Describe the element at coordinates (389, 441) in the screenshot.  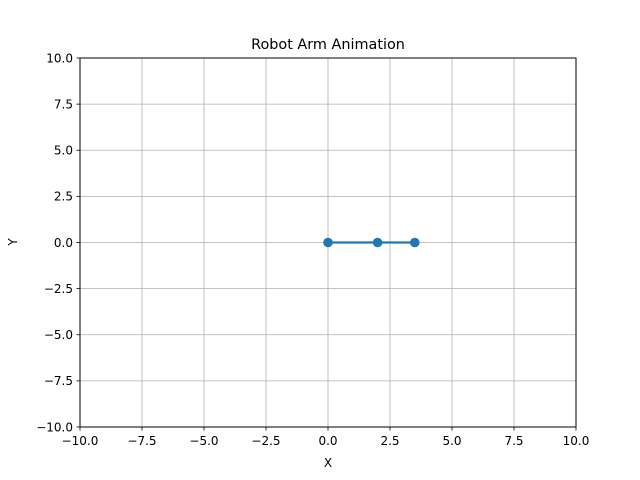
I see `x-tick-label: 2.5` at that location.